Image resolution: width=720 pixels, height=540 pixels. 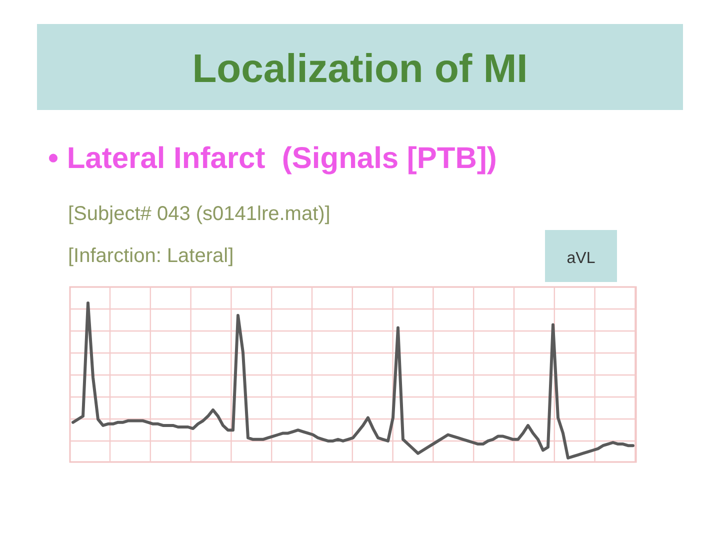 What do you see at coordinates (581, 258) in the screenshot?
I see `text: aVL` at bounding box center [581, 258].